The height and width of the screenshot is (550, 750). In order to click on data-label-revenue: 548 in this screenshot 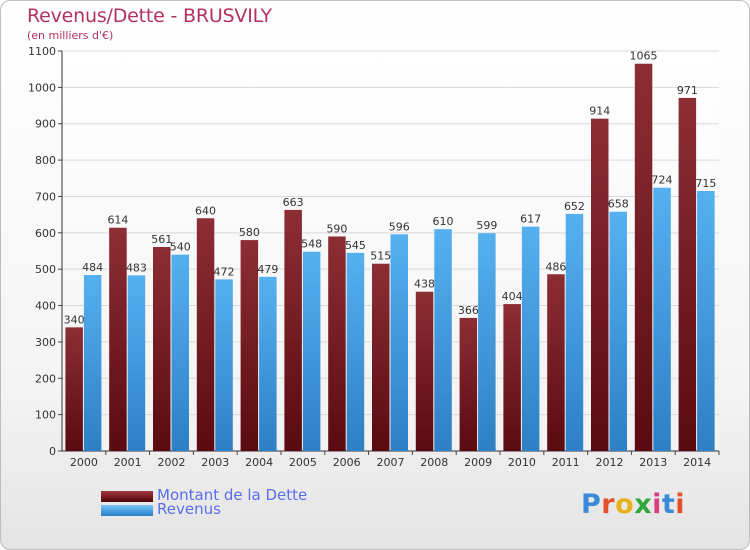, I will do `click(311, 244)`.